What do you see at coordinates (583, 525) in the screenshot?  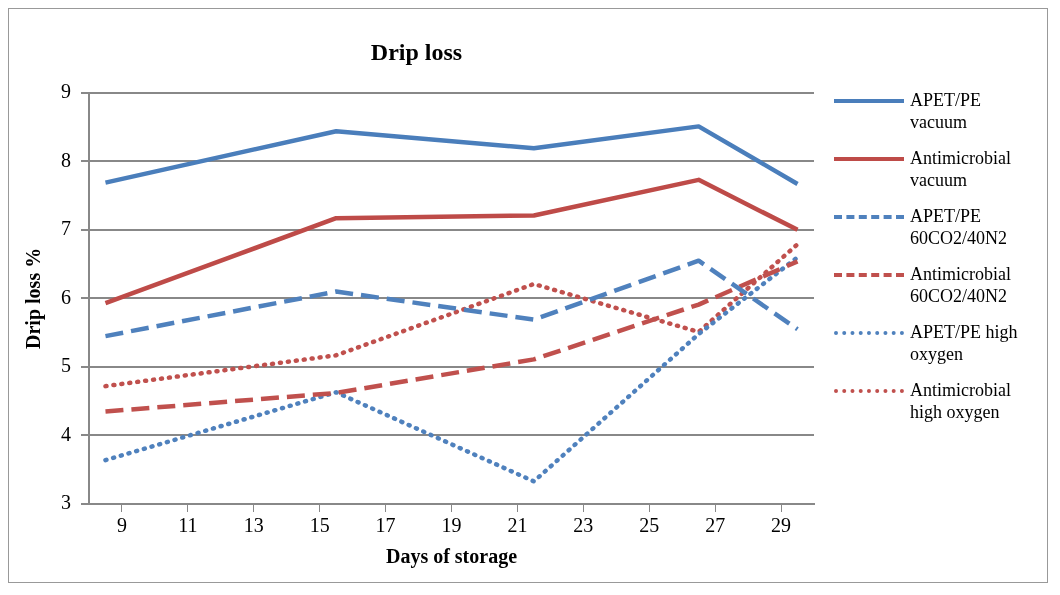 I see `x-tick-label: 23` at bounding box center [583, 525].